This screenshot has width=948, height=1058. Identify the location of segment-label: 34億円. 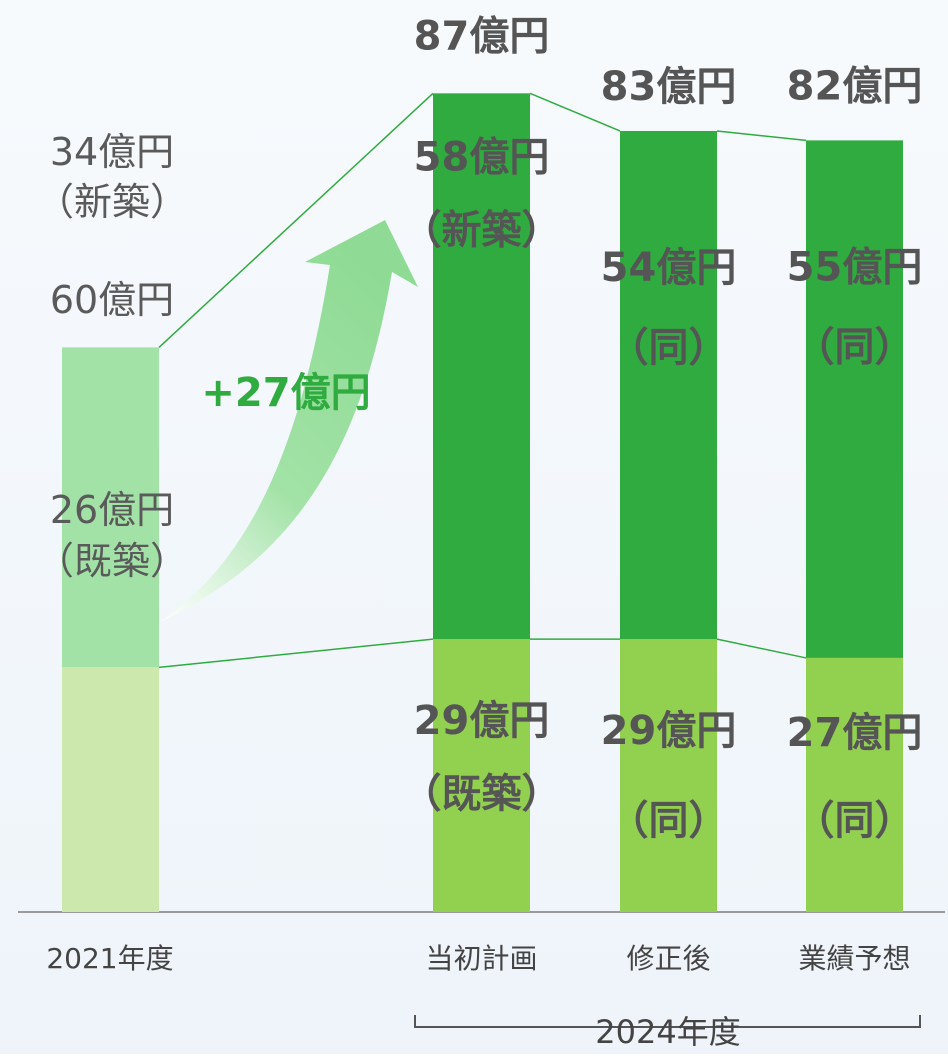
(112, 152).